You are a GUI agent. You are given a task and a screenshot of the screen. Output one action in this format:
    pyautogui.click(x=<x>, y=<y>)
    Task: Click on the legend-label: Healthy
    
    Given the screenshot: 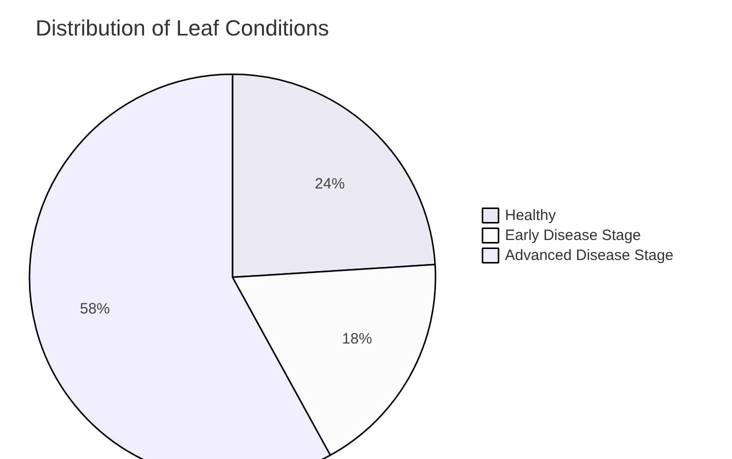 What is the action you would take?
    pyautogui.click(x=530, y=215)
    